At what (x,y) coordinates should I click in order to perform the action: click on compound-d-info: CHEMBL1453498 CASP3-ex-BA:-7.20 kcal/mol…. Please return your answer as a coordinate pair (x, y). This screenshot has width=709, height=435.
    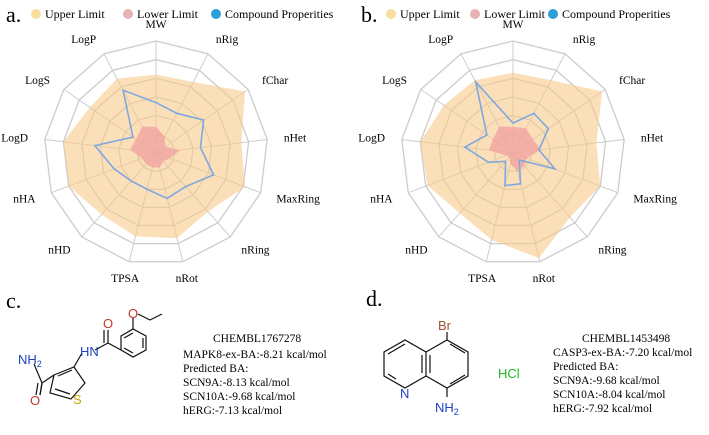
    Looking at the image, I should click on (622, 374).